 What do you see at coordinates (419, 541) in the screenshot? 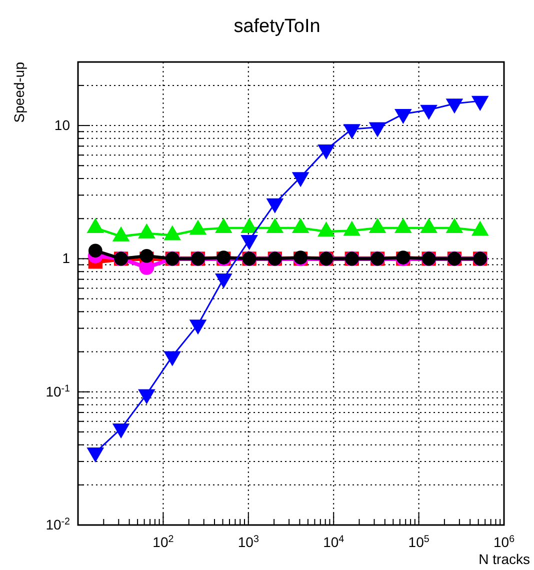
I see `x-tick-label: 10$^{5}$` at bounding box center [419, 541].